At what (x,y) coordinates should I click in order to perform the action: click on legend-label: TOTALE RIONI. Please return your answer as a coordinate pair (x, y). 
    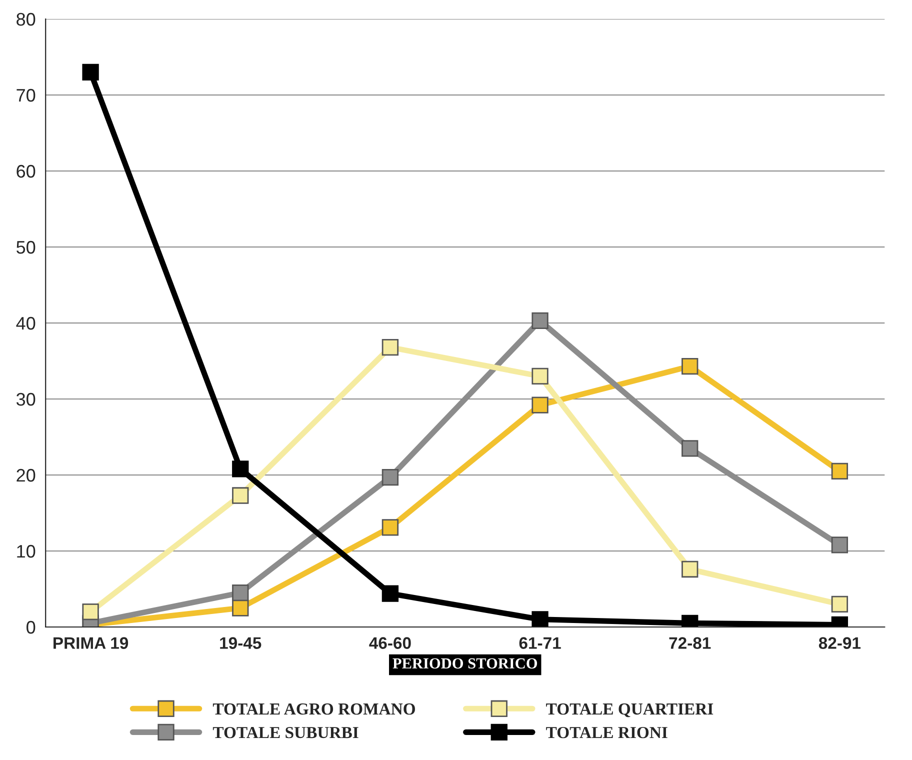
    Looking at the image, I should click on (607, 732).